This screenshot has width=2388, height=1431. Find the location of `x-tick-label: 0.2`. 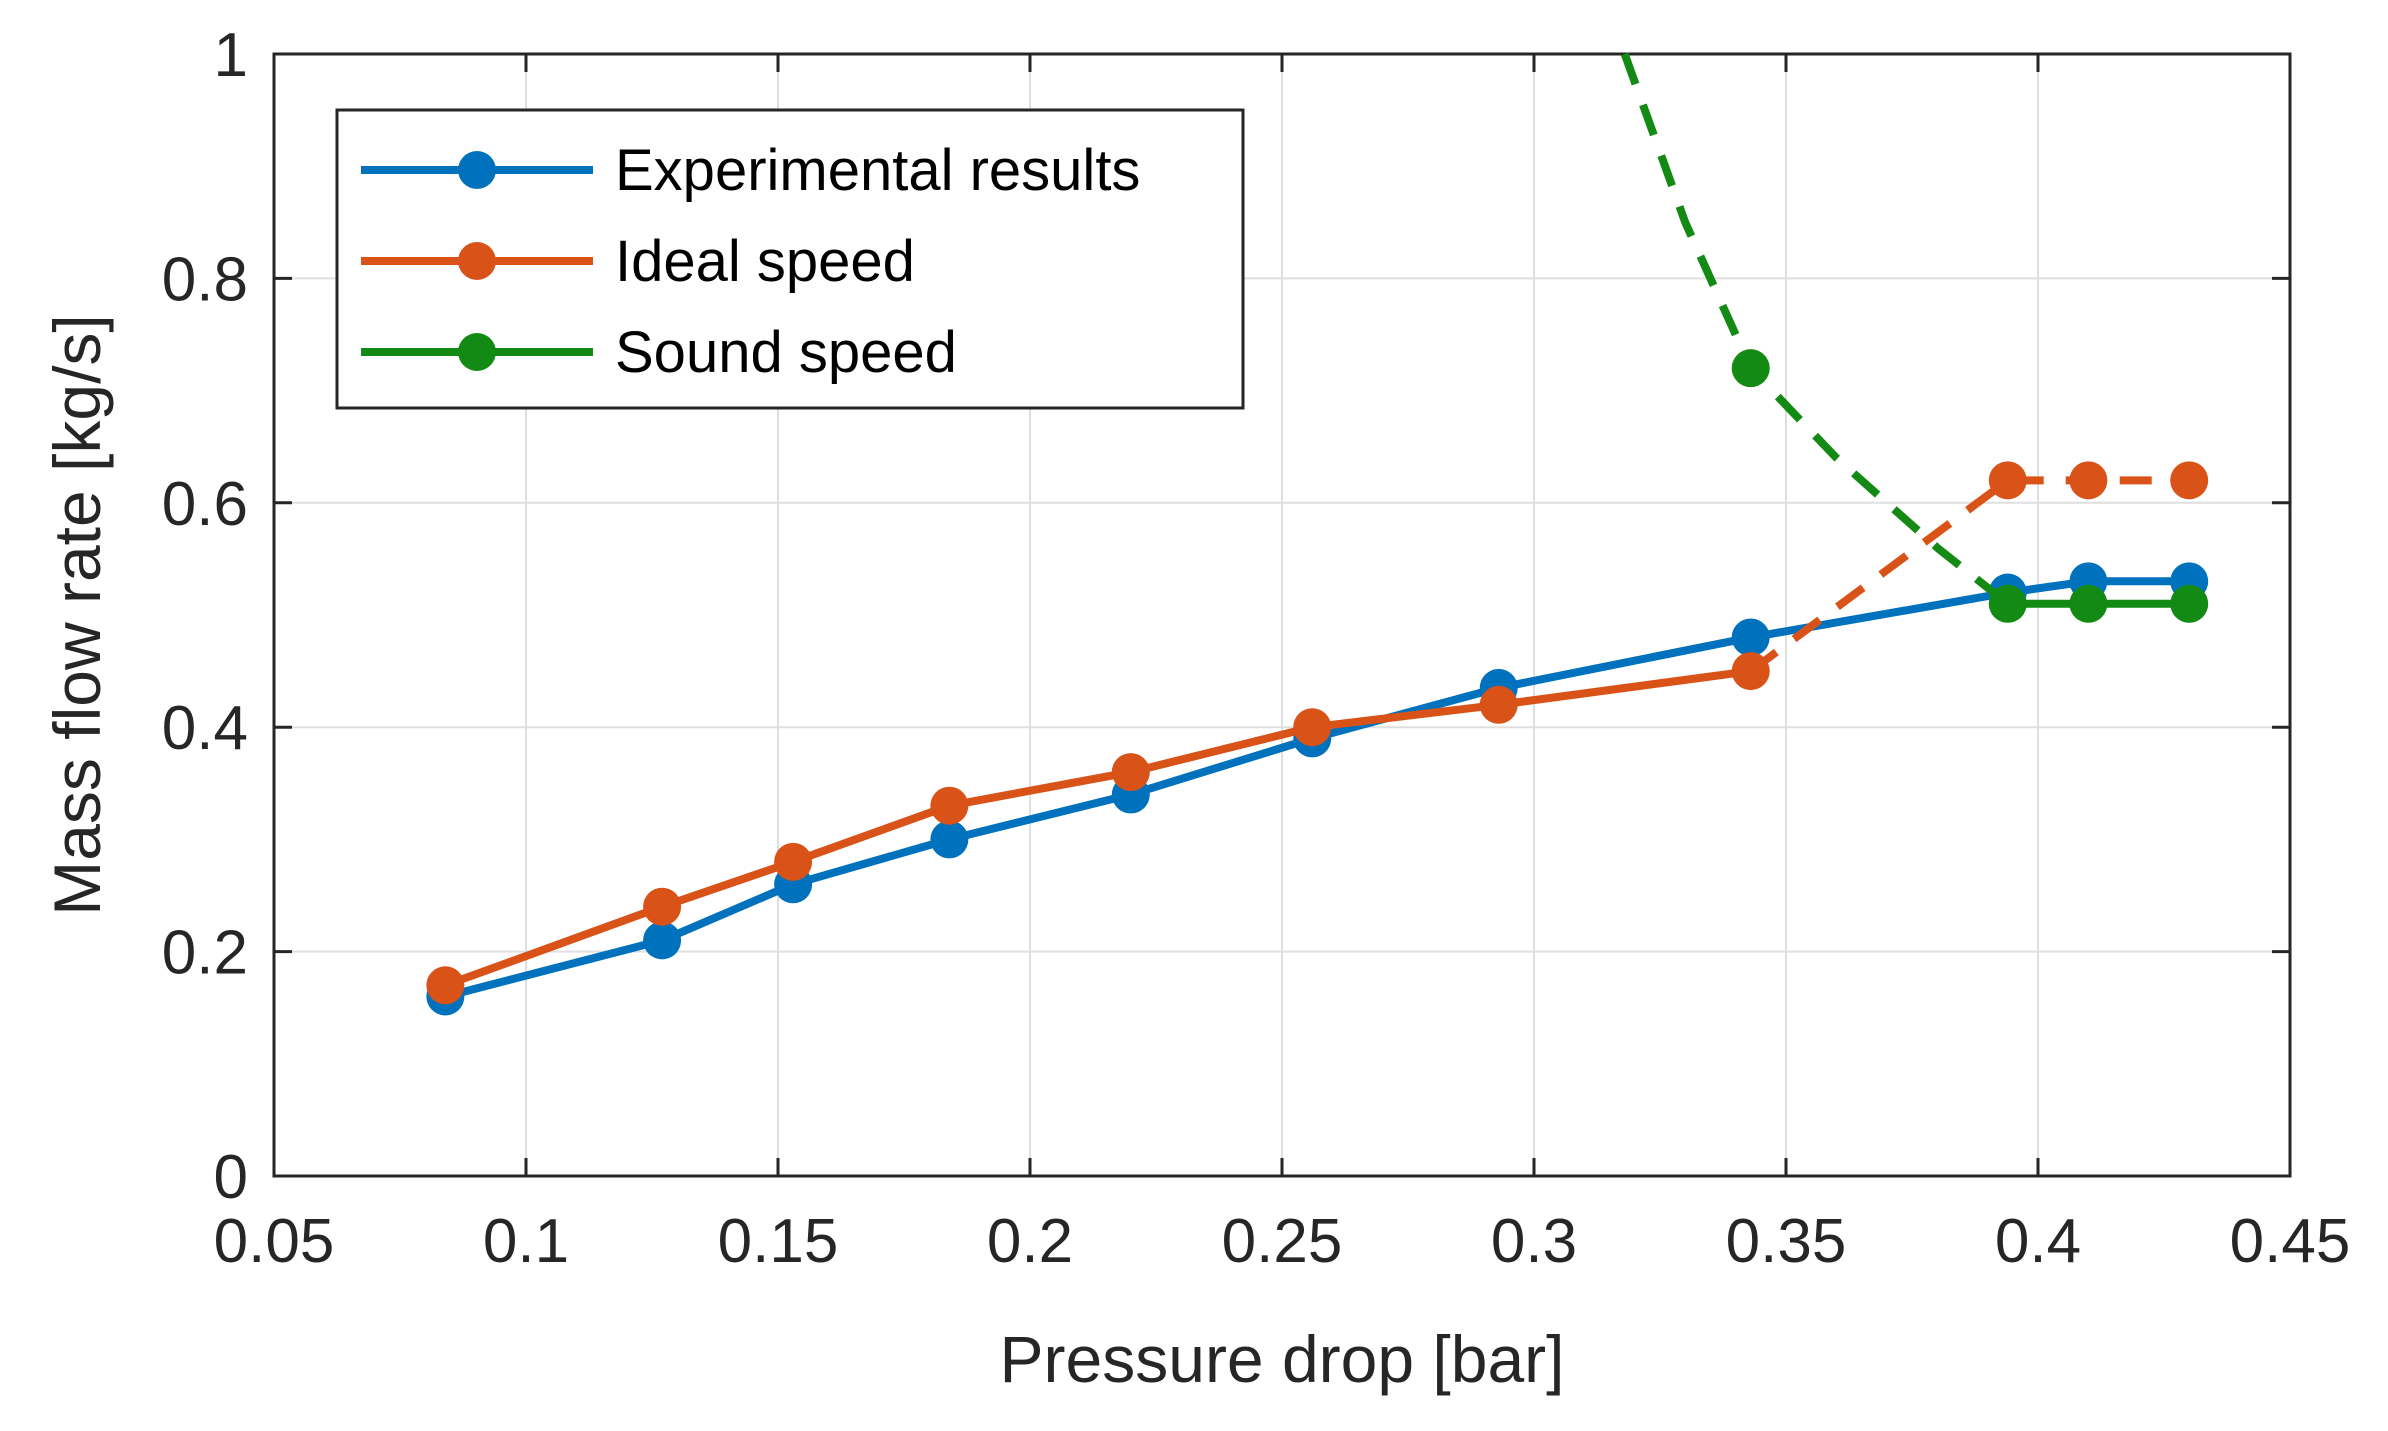

x-tick-label: 0.2 is located at coordinates (1030, 1241).